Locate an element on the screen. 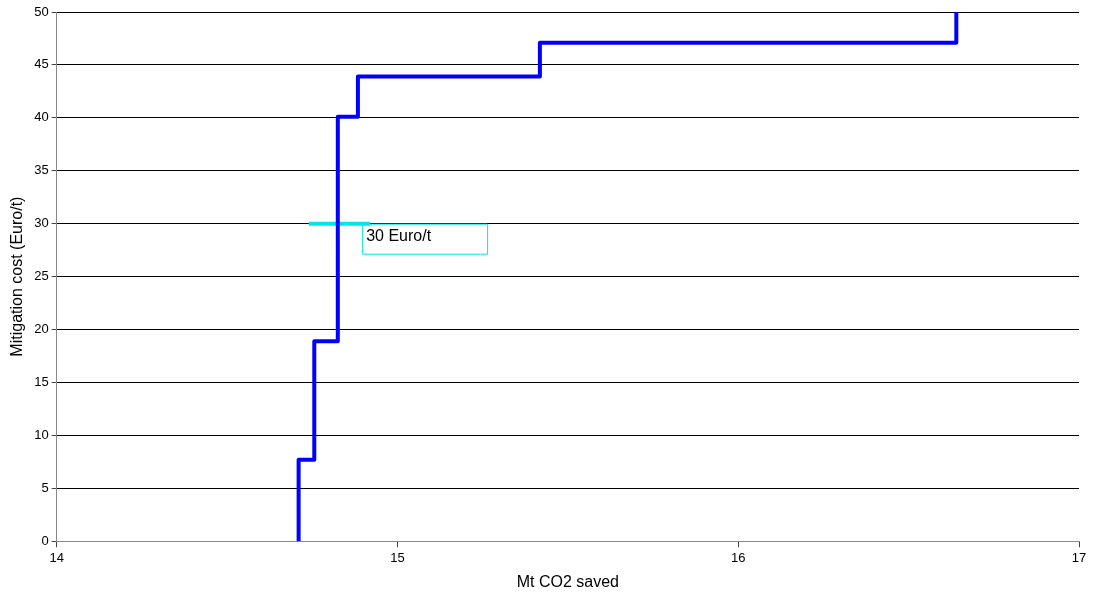  y-tick-label: 50 is located at coordinates (41, 11).